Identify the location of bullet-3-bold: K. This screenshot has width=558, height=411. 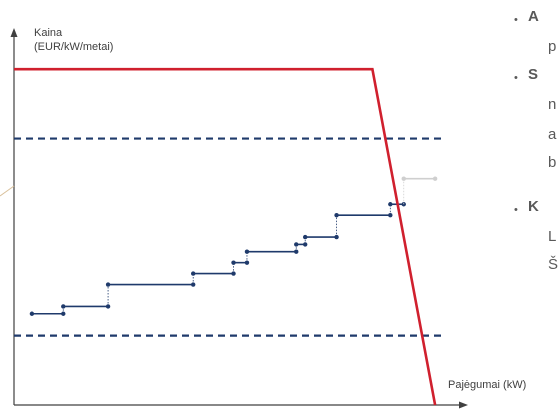
(533, 206).